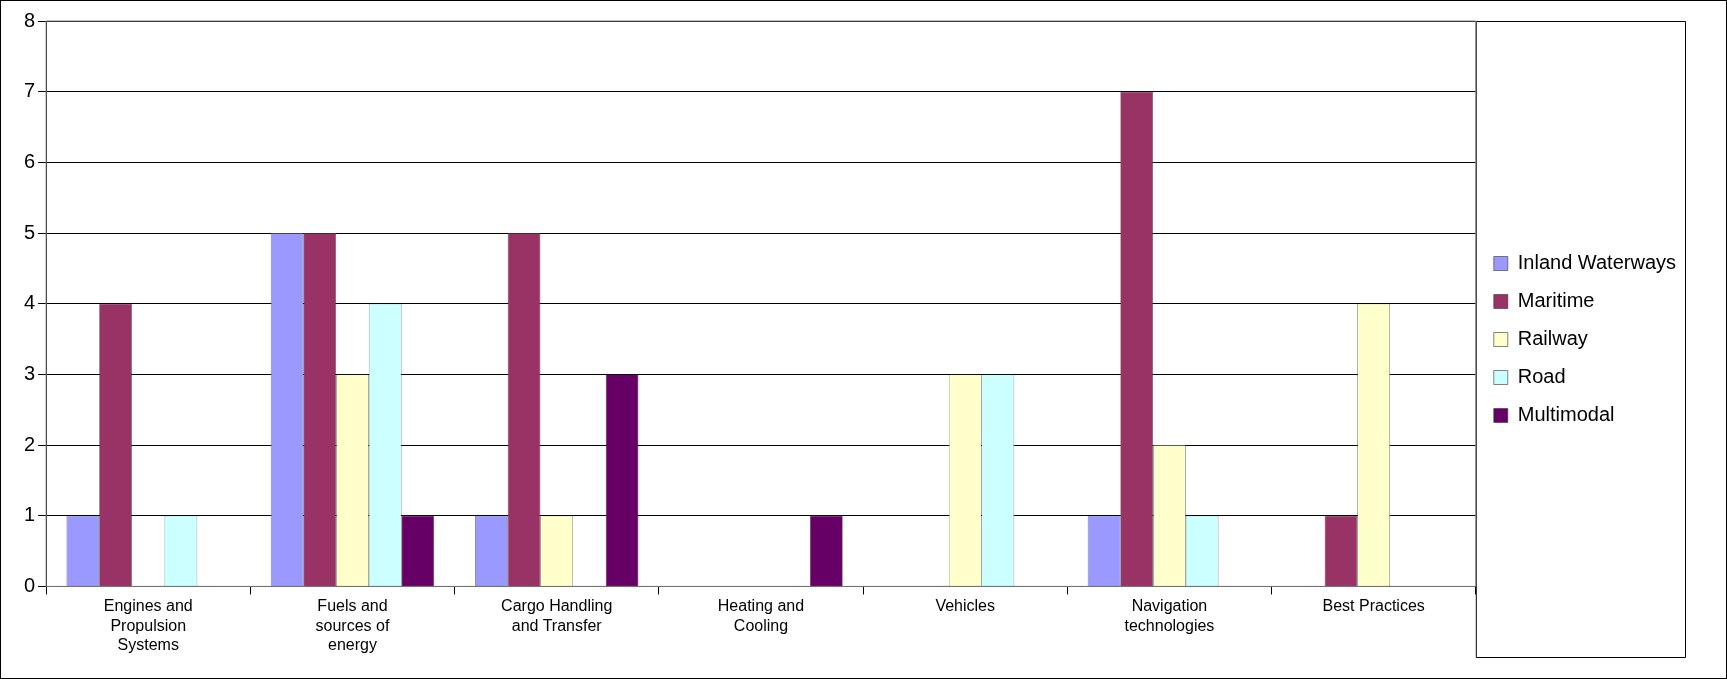 The width and height of the screenshot is (1727, 679). I want to click on y-tick-label: 1, so click(30, 514).